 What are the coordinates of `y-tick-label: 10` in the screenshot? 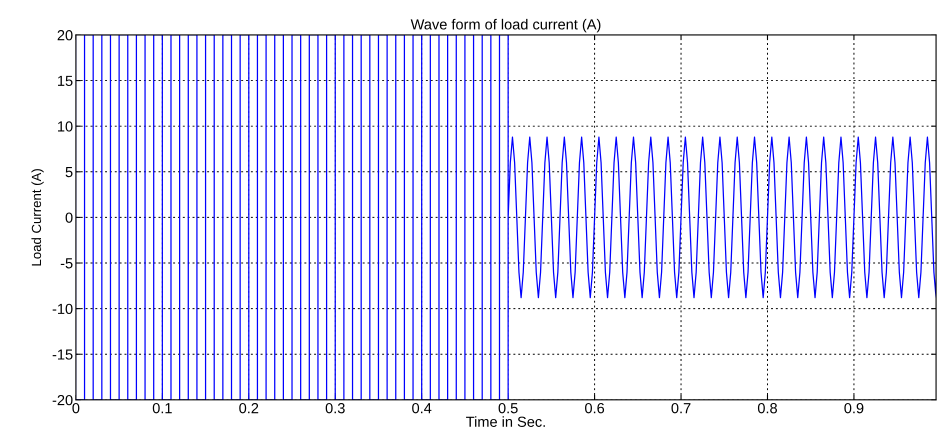 It's located at (65, 126).